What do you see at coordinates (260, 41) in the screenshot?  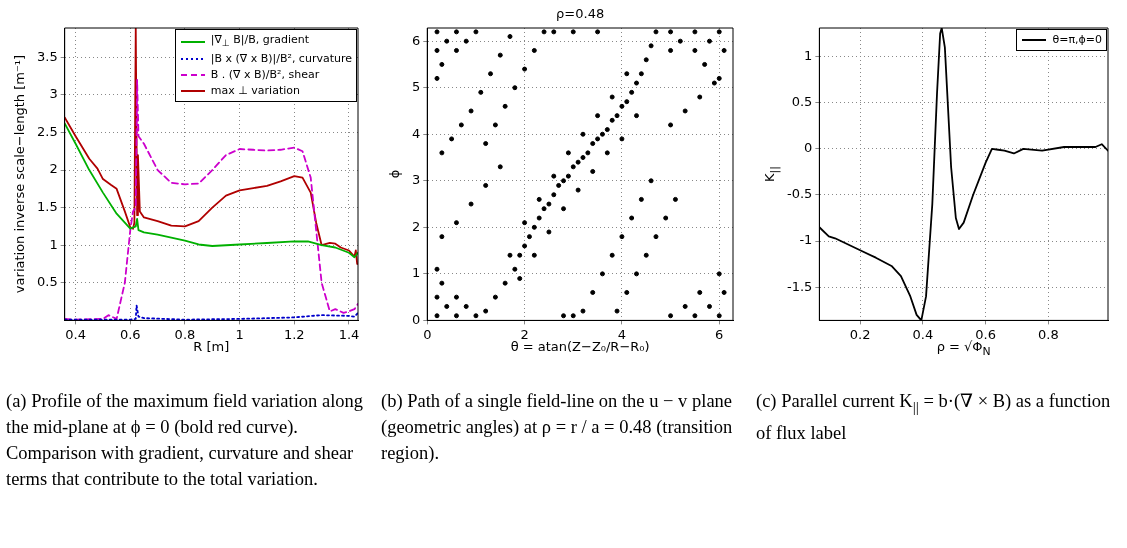 I see `legend-label: |∇$_{⊥}$ B|/B, gradient` at bounding box center [260, 41].